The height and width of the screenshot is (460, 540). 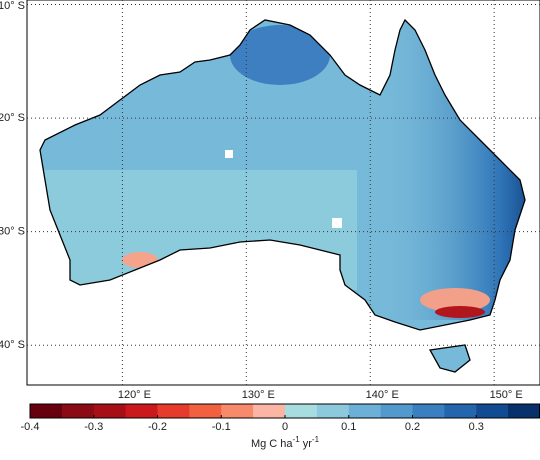 What do you see at coordinates (460, 312) in the screenshot?
I see `field-se-dark` at bounding box center [460, 312].